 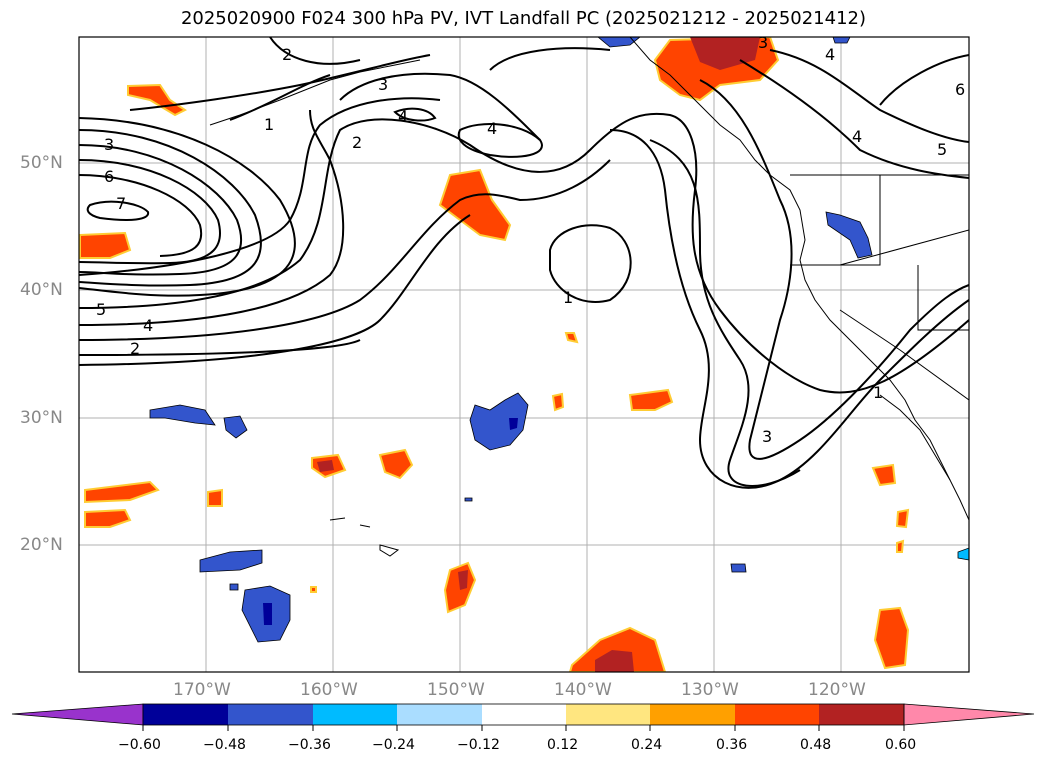 What do you see at coordinates (139, 745) in the screenshot?
I see `colorbar-tick-label: −0.60` at bounding box center [139, 745].